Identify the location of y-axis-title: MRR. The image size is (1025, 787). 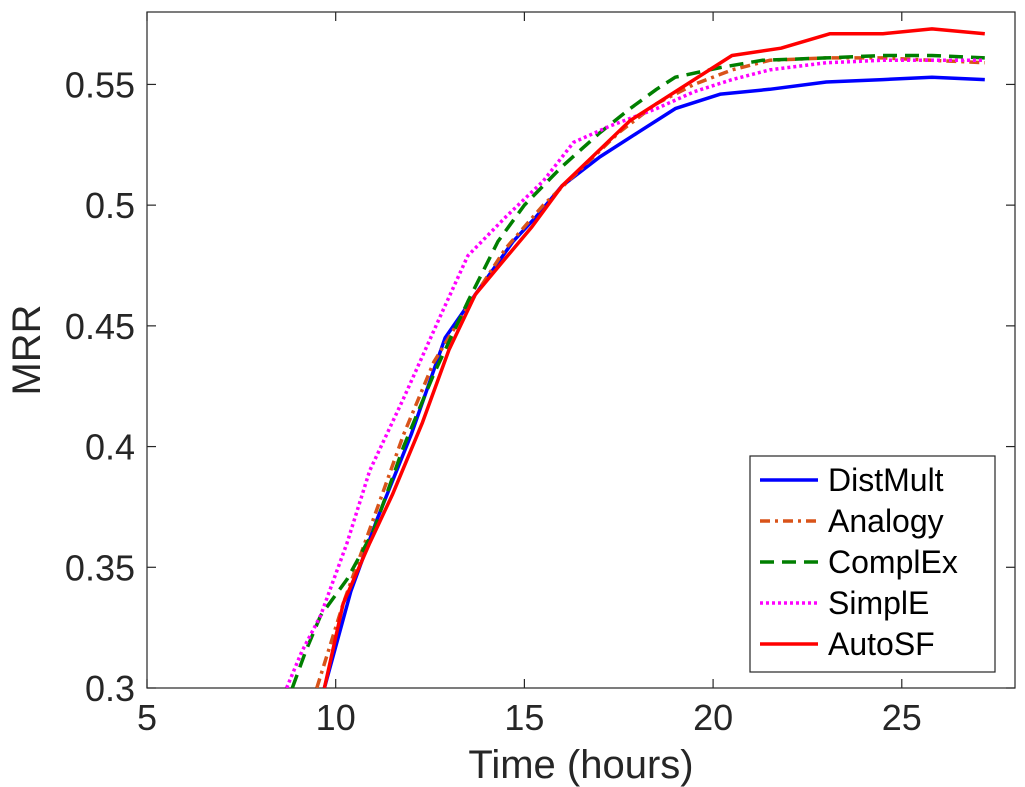
(27, 349).